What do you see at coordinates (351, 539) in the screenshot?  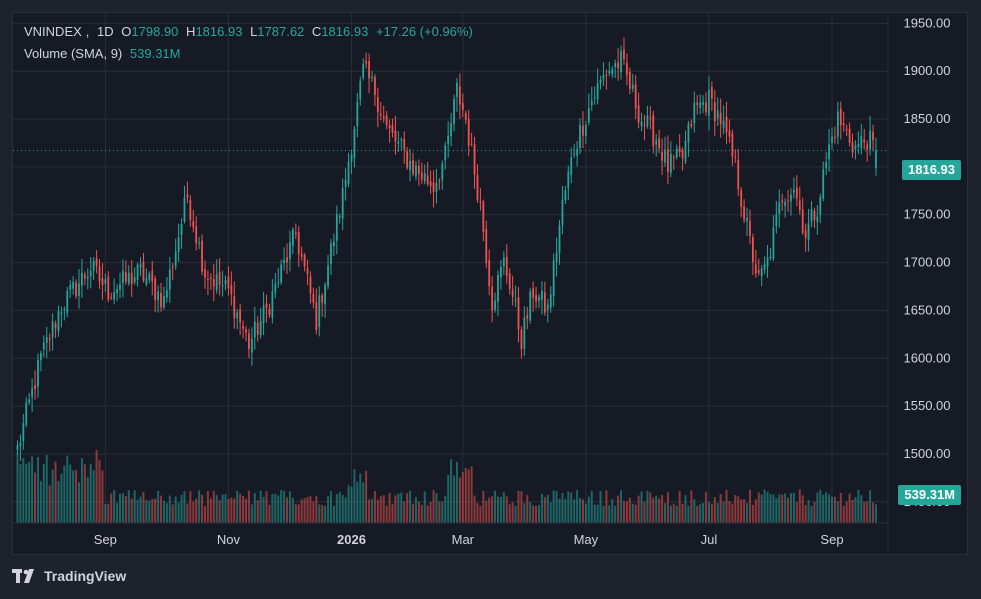 I see `time-tick-label: 2026` at bounding box center [351, 539].